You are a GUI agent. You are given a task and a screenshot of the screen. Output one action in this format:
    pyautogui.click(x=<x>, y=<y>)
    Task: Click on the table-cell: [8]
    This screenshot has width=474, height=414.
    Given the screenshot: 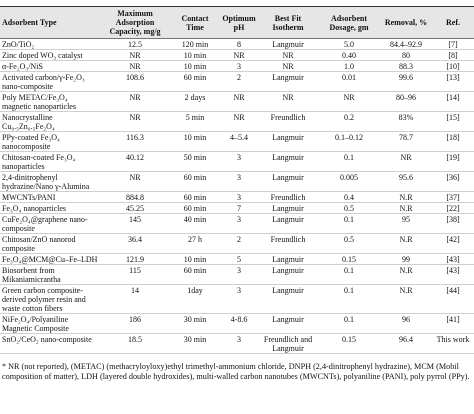 What is the action you would take?
    pyautogui.click(x=453, y=55)
    